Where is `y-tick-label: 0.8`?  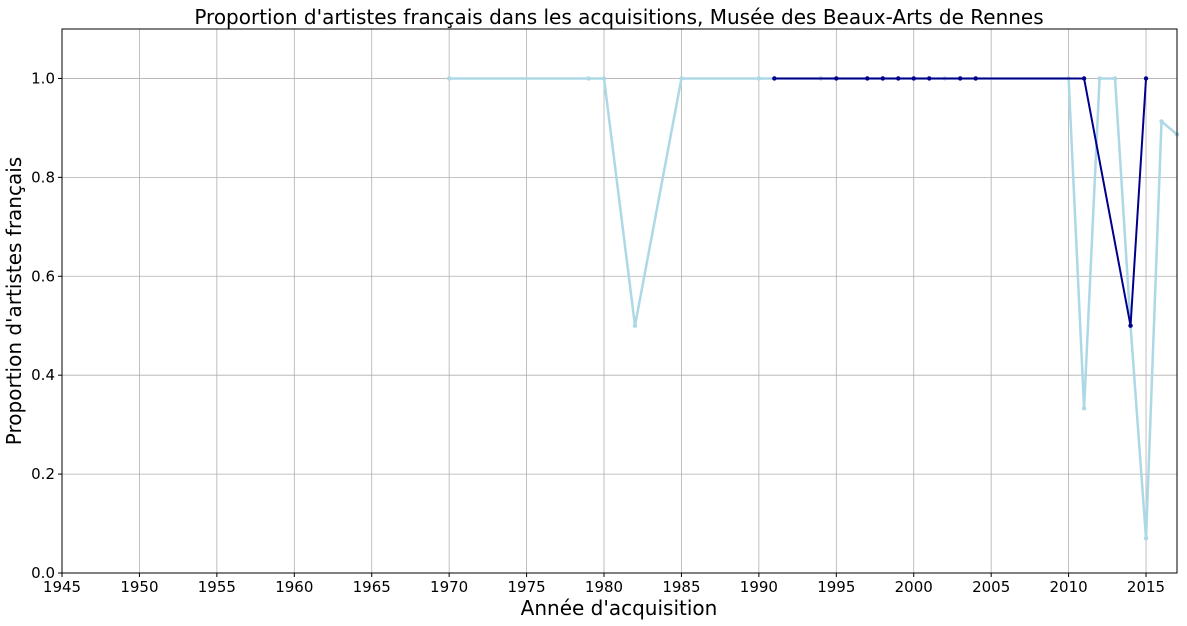
y-tick-label: 0.8 is located at coordinates (43, 177).